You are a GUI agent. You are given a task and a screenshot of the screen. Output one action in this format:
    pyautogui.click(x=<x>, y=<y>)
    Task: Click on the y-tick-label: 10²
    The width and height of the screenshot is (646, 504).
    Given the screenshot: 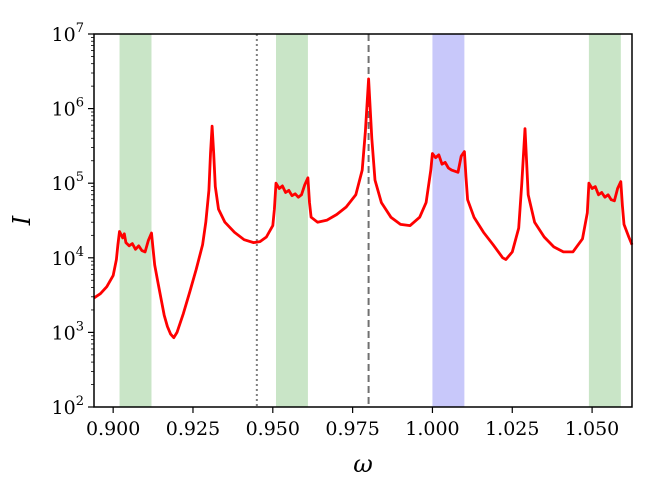 What is the action you would take?
    pyautogui.click(x=68, y=406)
    